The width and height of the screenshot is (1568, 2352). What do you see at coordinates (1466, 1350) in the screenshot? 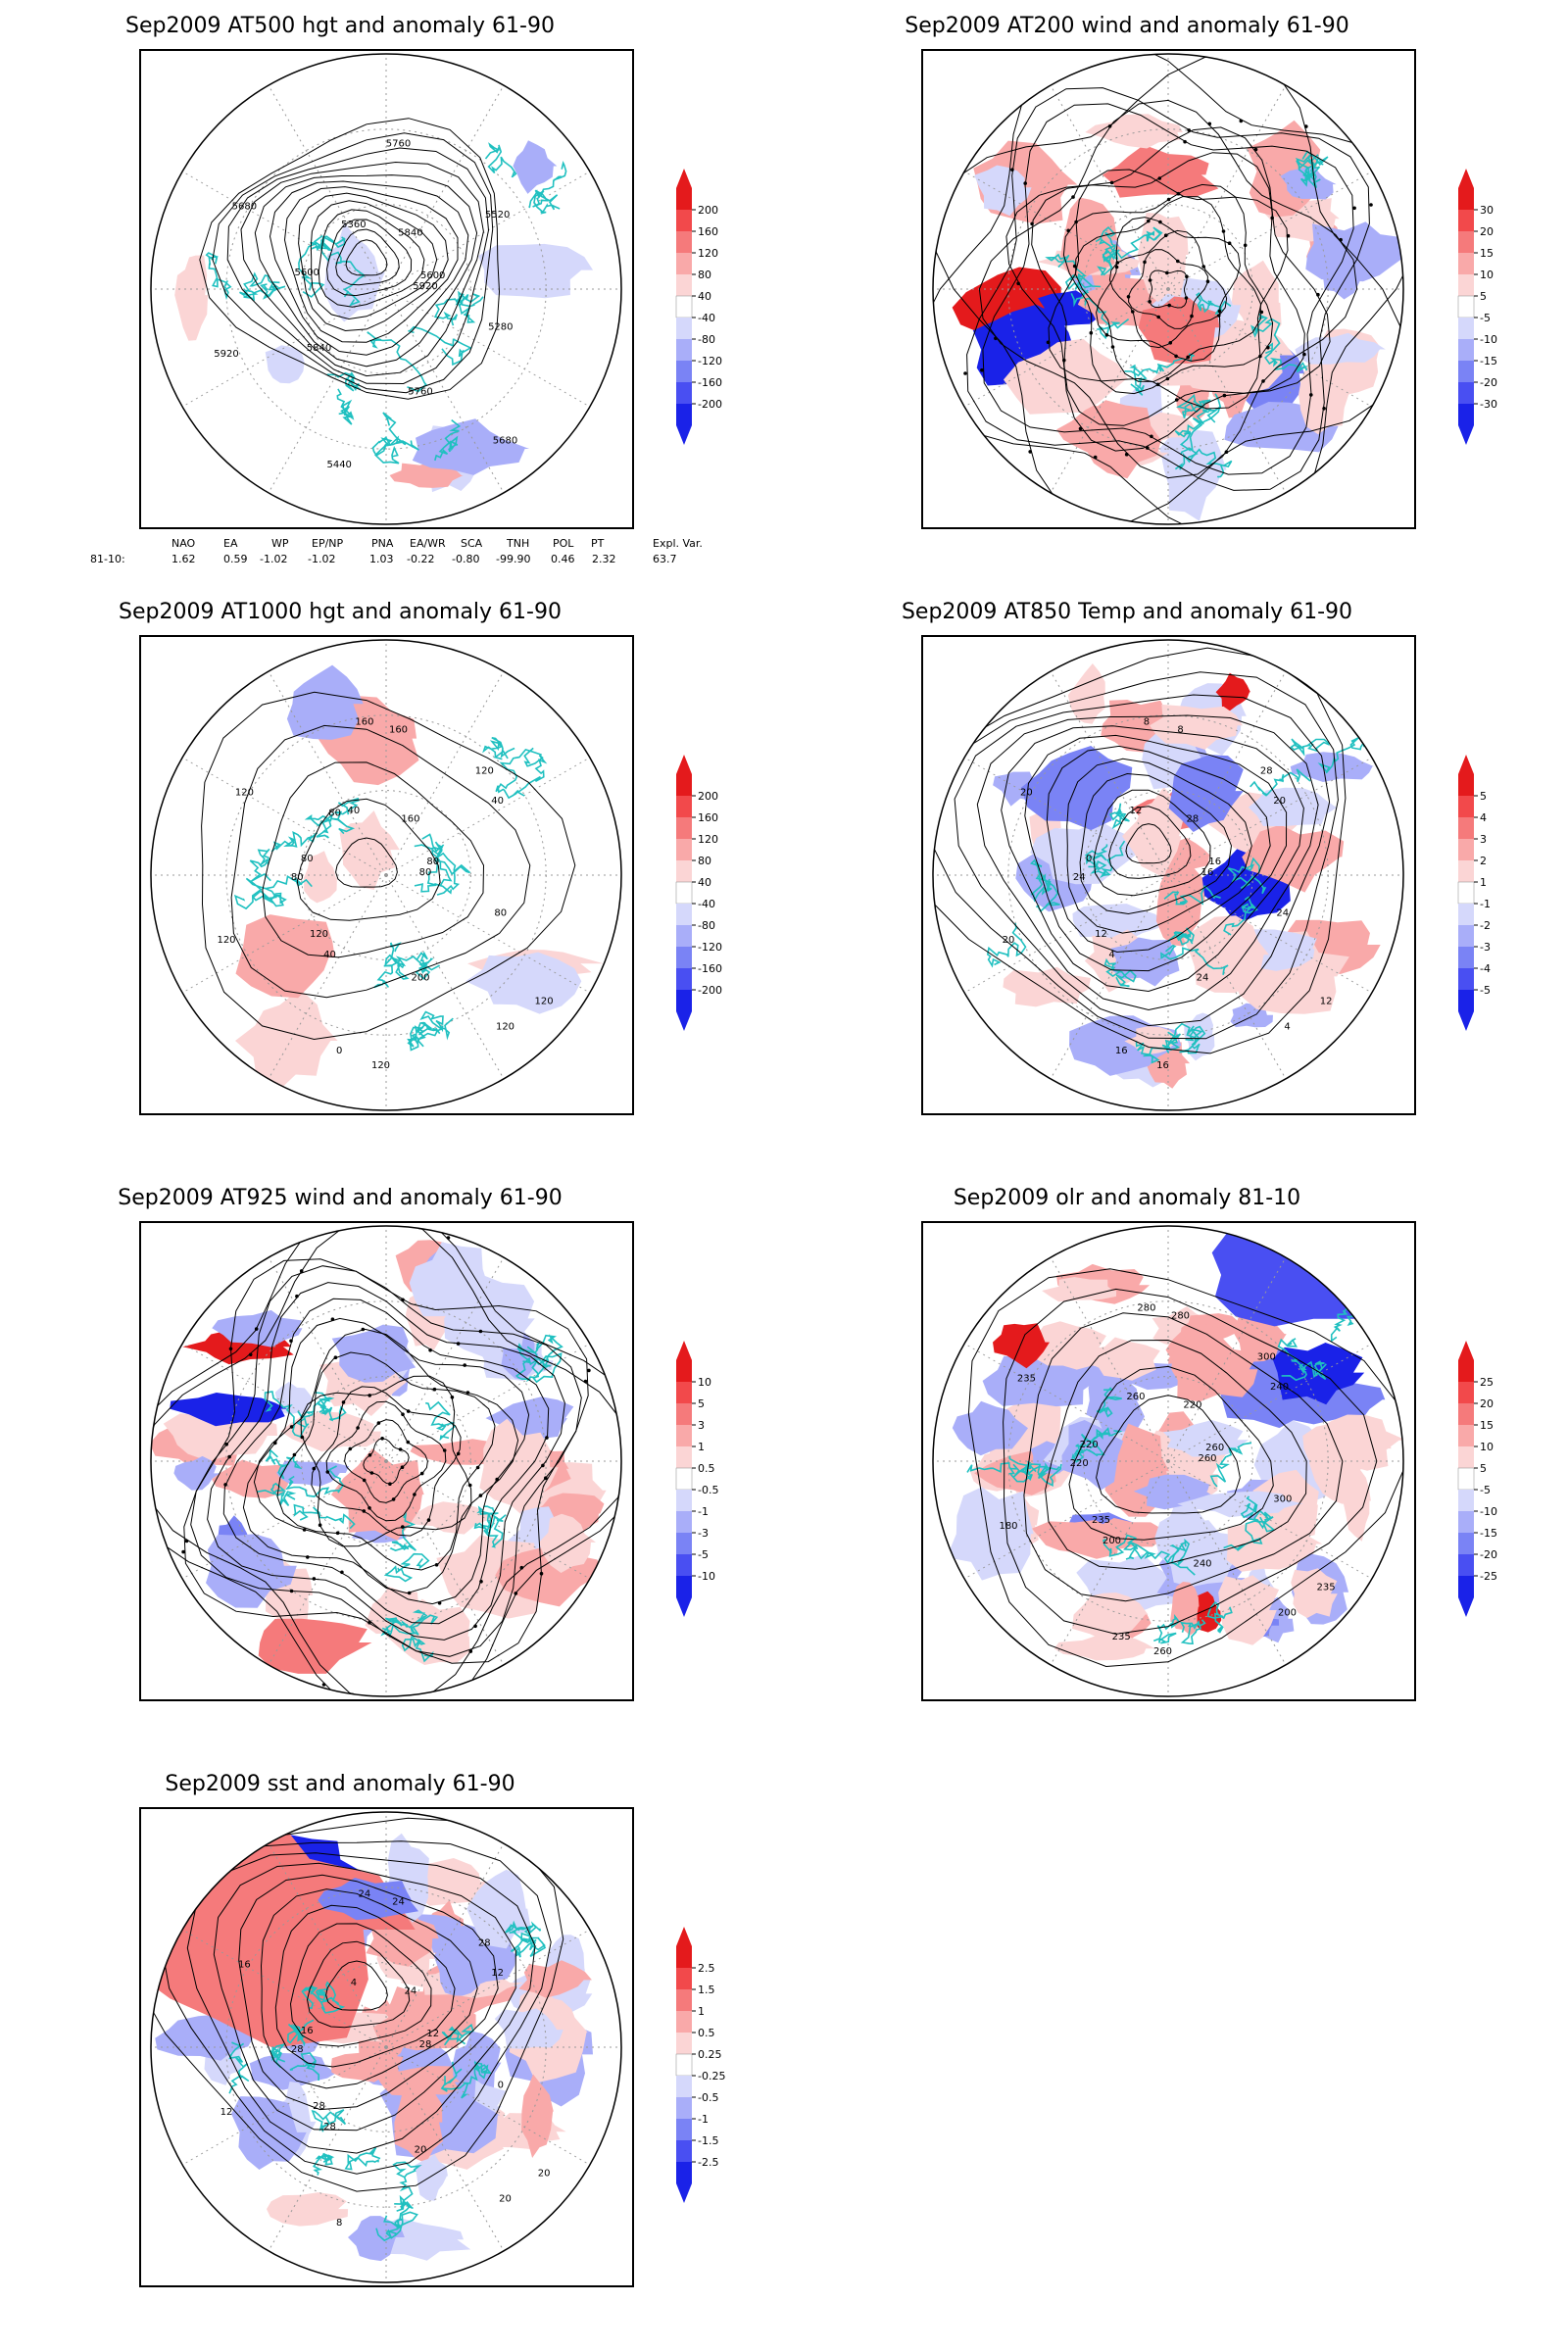
I see `colorbar-top-arrow` at bounding box center [1466, 1350].